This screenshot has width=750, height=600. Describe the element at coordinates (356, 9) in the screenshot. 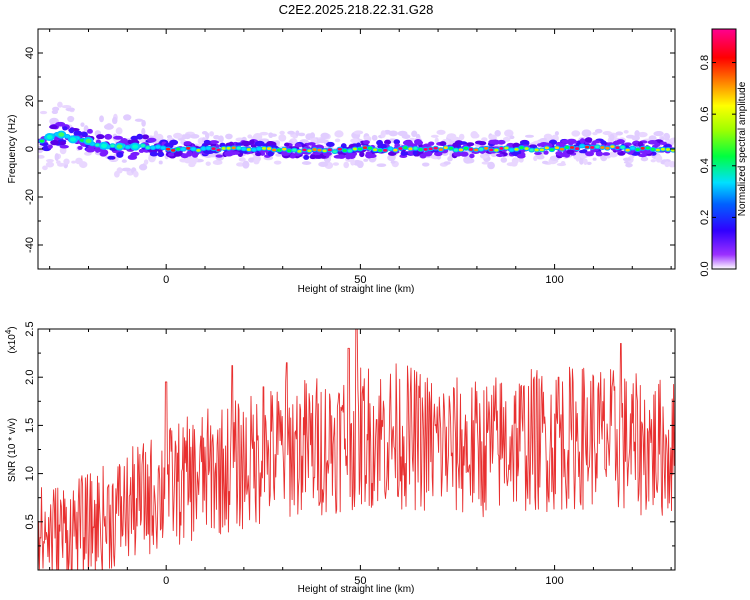

I see `chart-title: C2E2.2025.218.22.31.G28` at that location.